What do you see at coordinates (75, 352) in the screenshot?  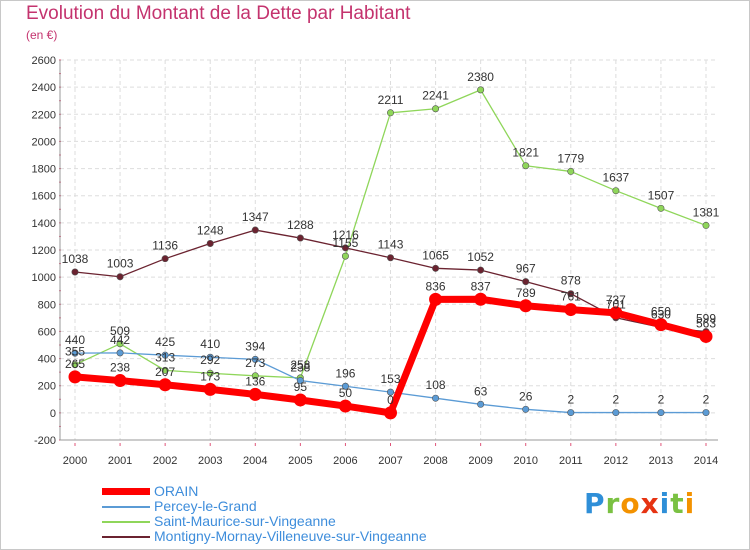 I see `data-label-saint-maurice-sur-vingeanne: 355` at bounding box center [75, 352].